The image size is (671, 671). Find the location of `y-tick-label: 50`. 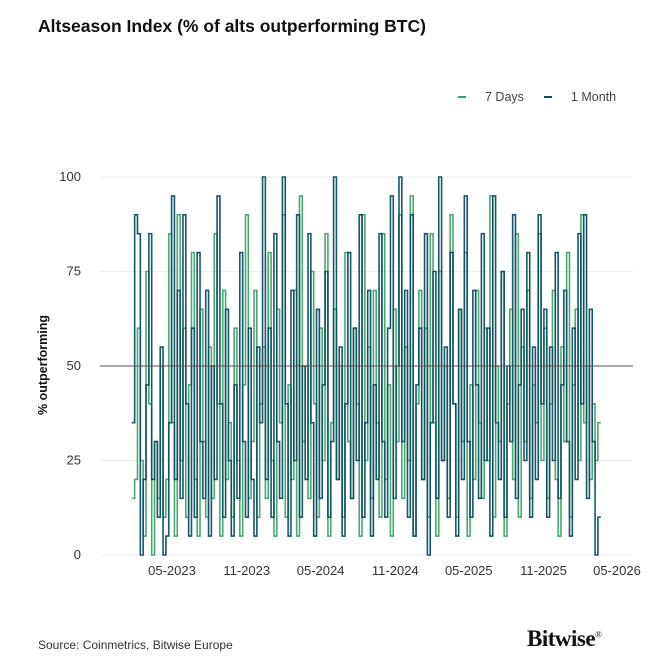

y-tick-label: 50 is located at coordinates (74, 365).